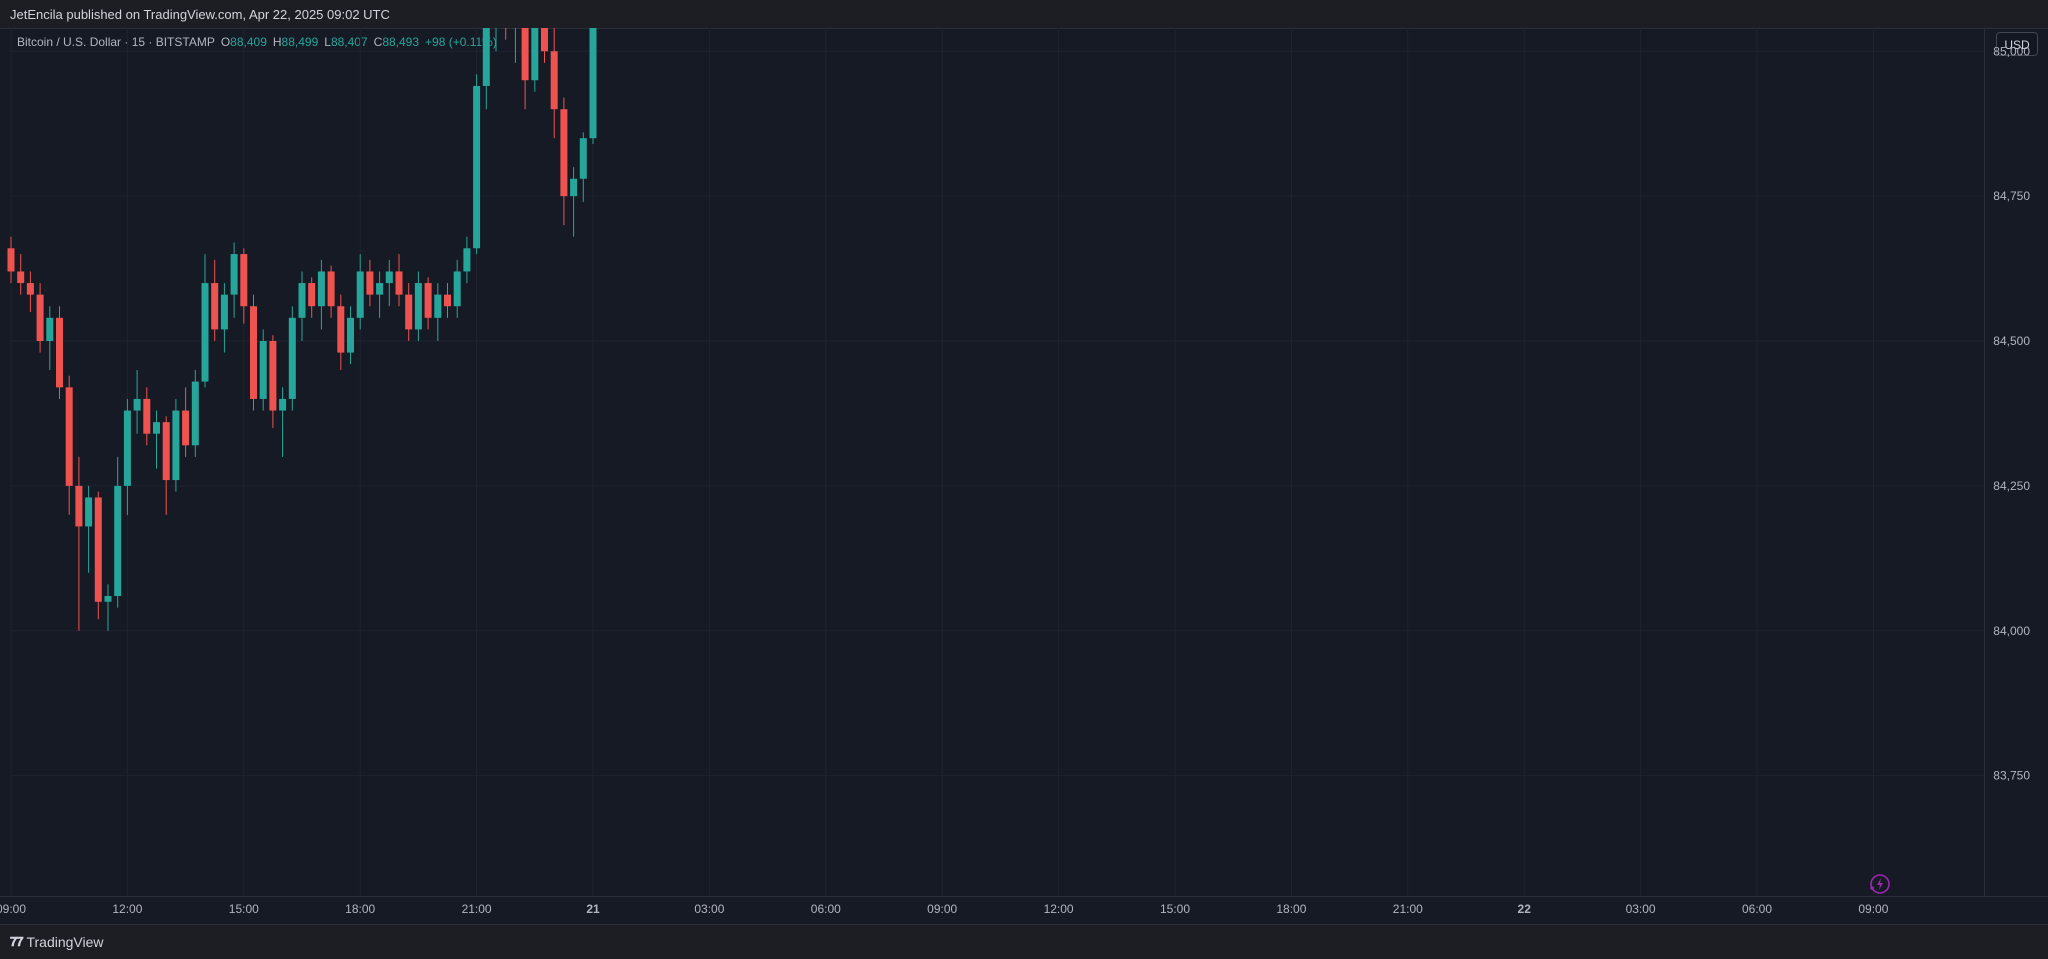 Image resolution: width=2048 pixels, height=959 pixels. Describe the element at coordinates (593, 909) in the screenshot. I see `x-tick-label: 21` at that location.